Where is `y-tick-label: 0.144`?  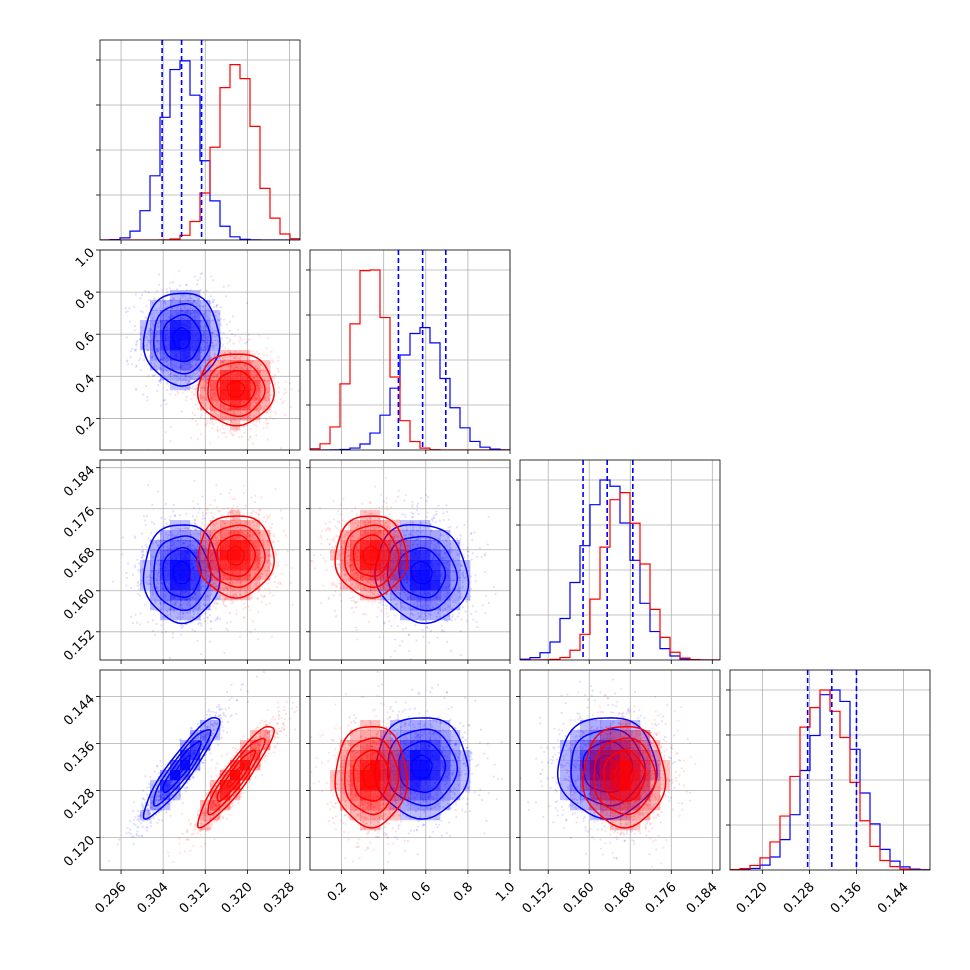
y-tick-label: 0.144 is located at coordinates (79, 710).